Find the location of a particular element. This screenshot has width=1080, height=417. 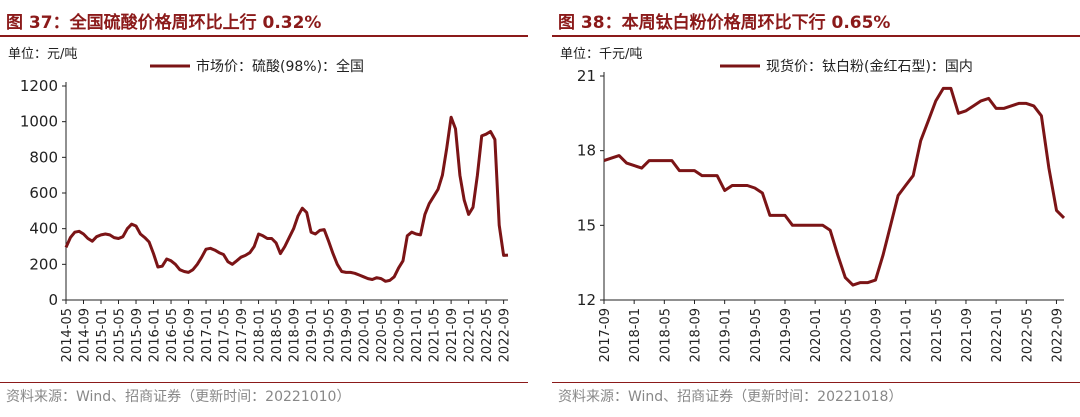

left-title-divider is located at coordinates (264, 36).